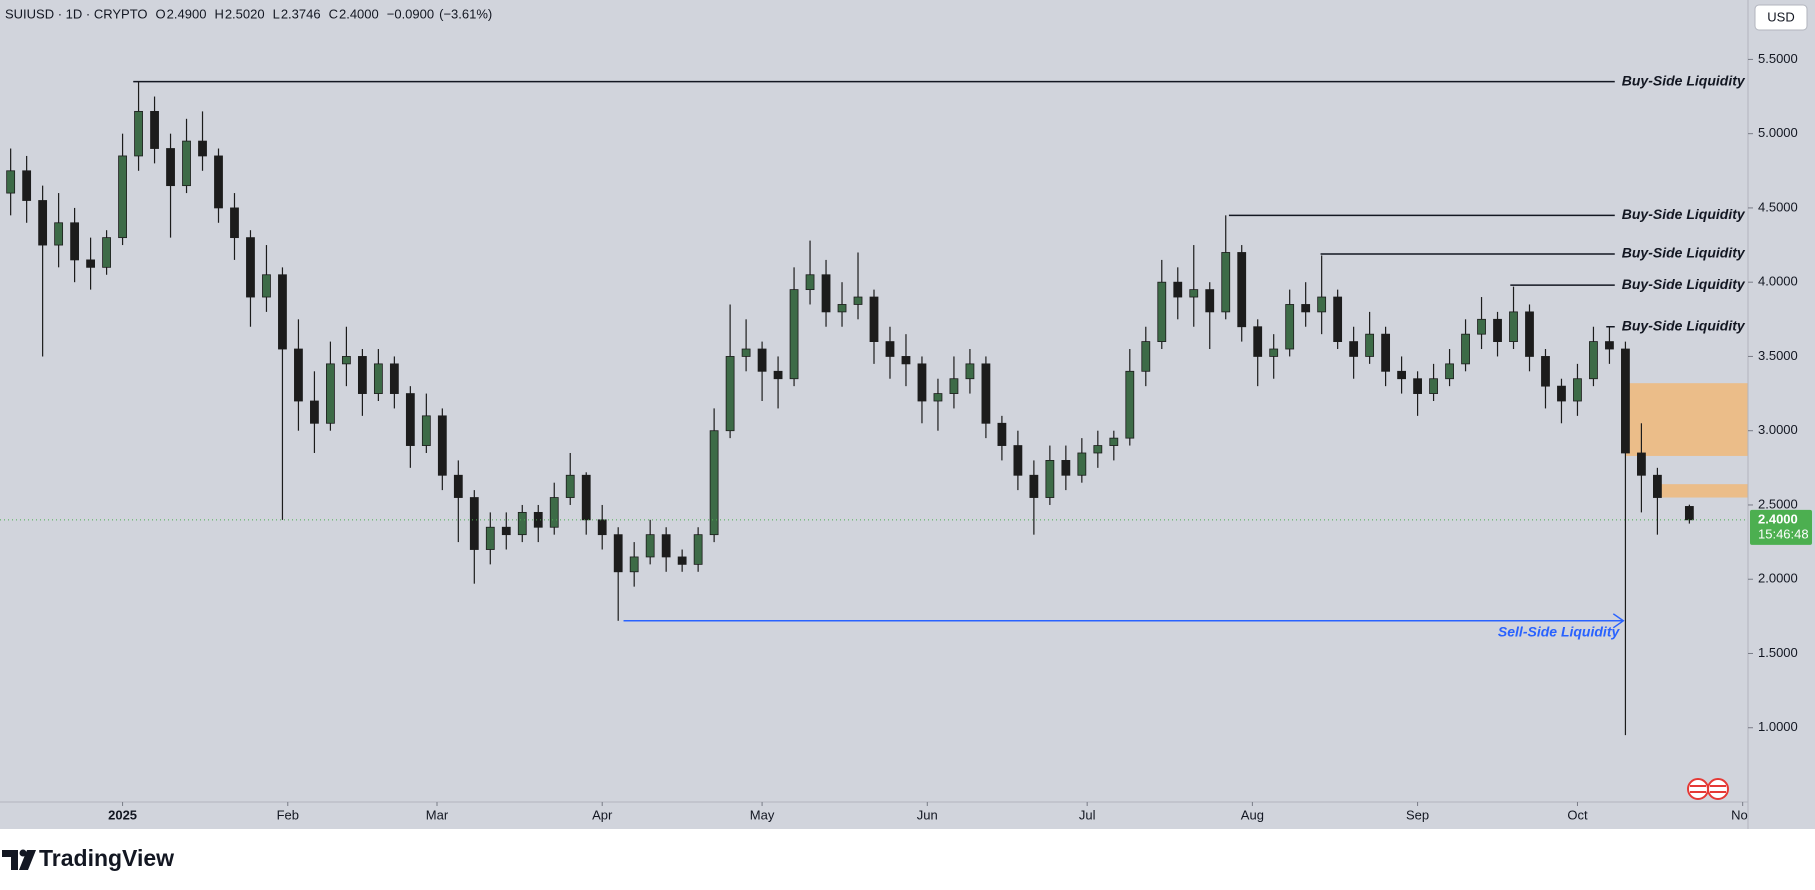 The image size is (1815, 890). I want to click on x-tick-label: Feb, so click(288, 814).